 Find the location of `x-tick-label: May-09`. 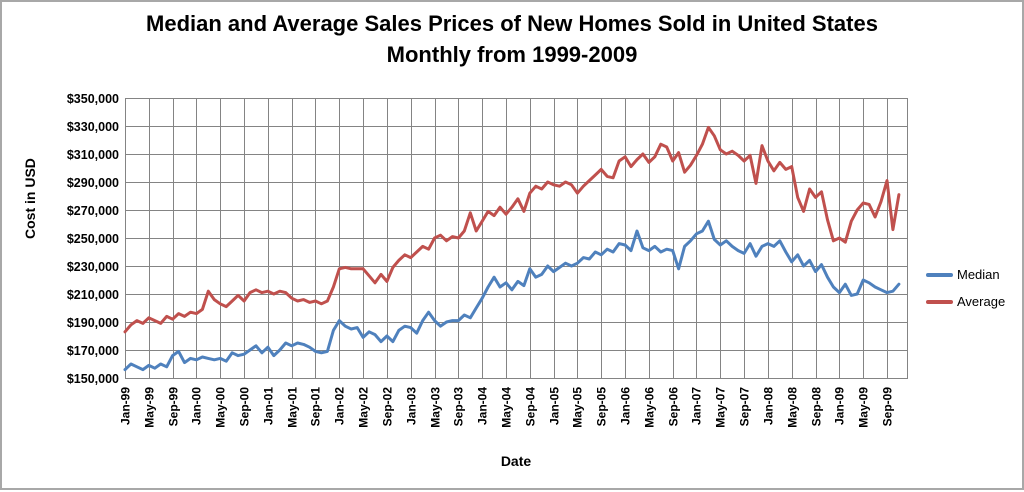

x-tick-label: May-09 is located at coordinates (864, 407).